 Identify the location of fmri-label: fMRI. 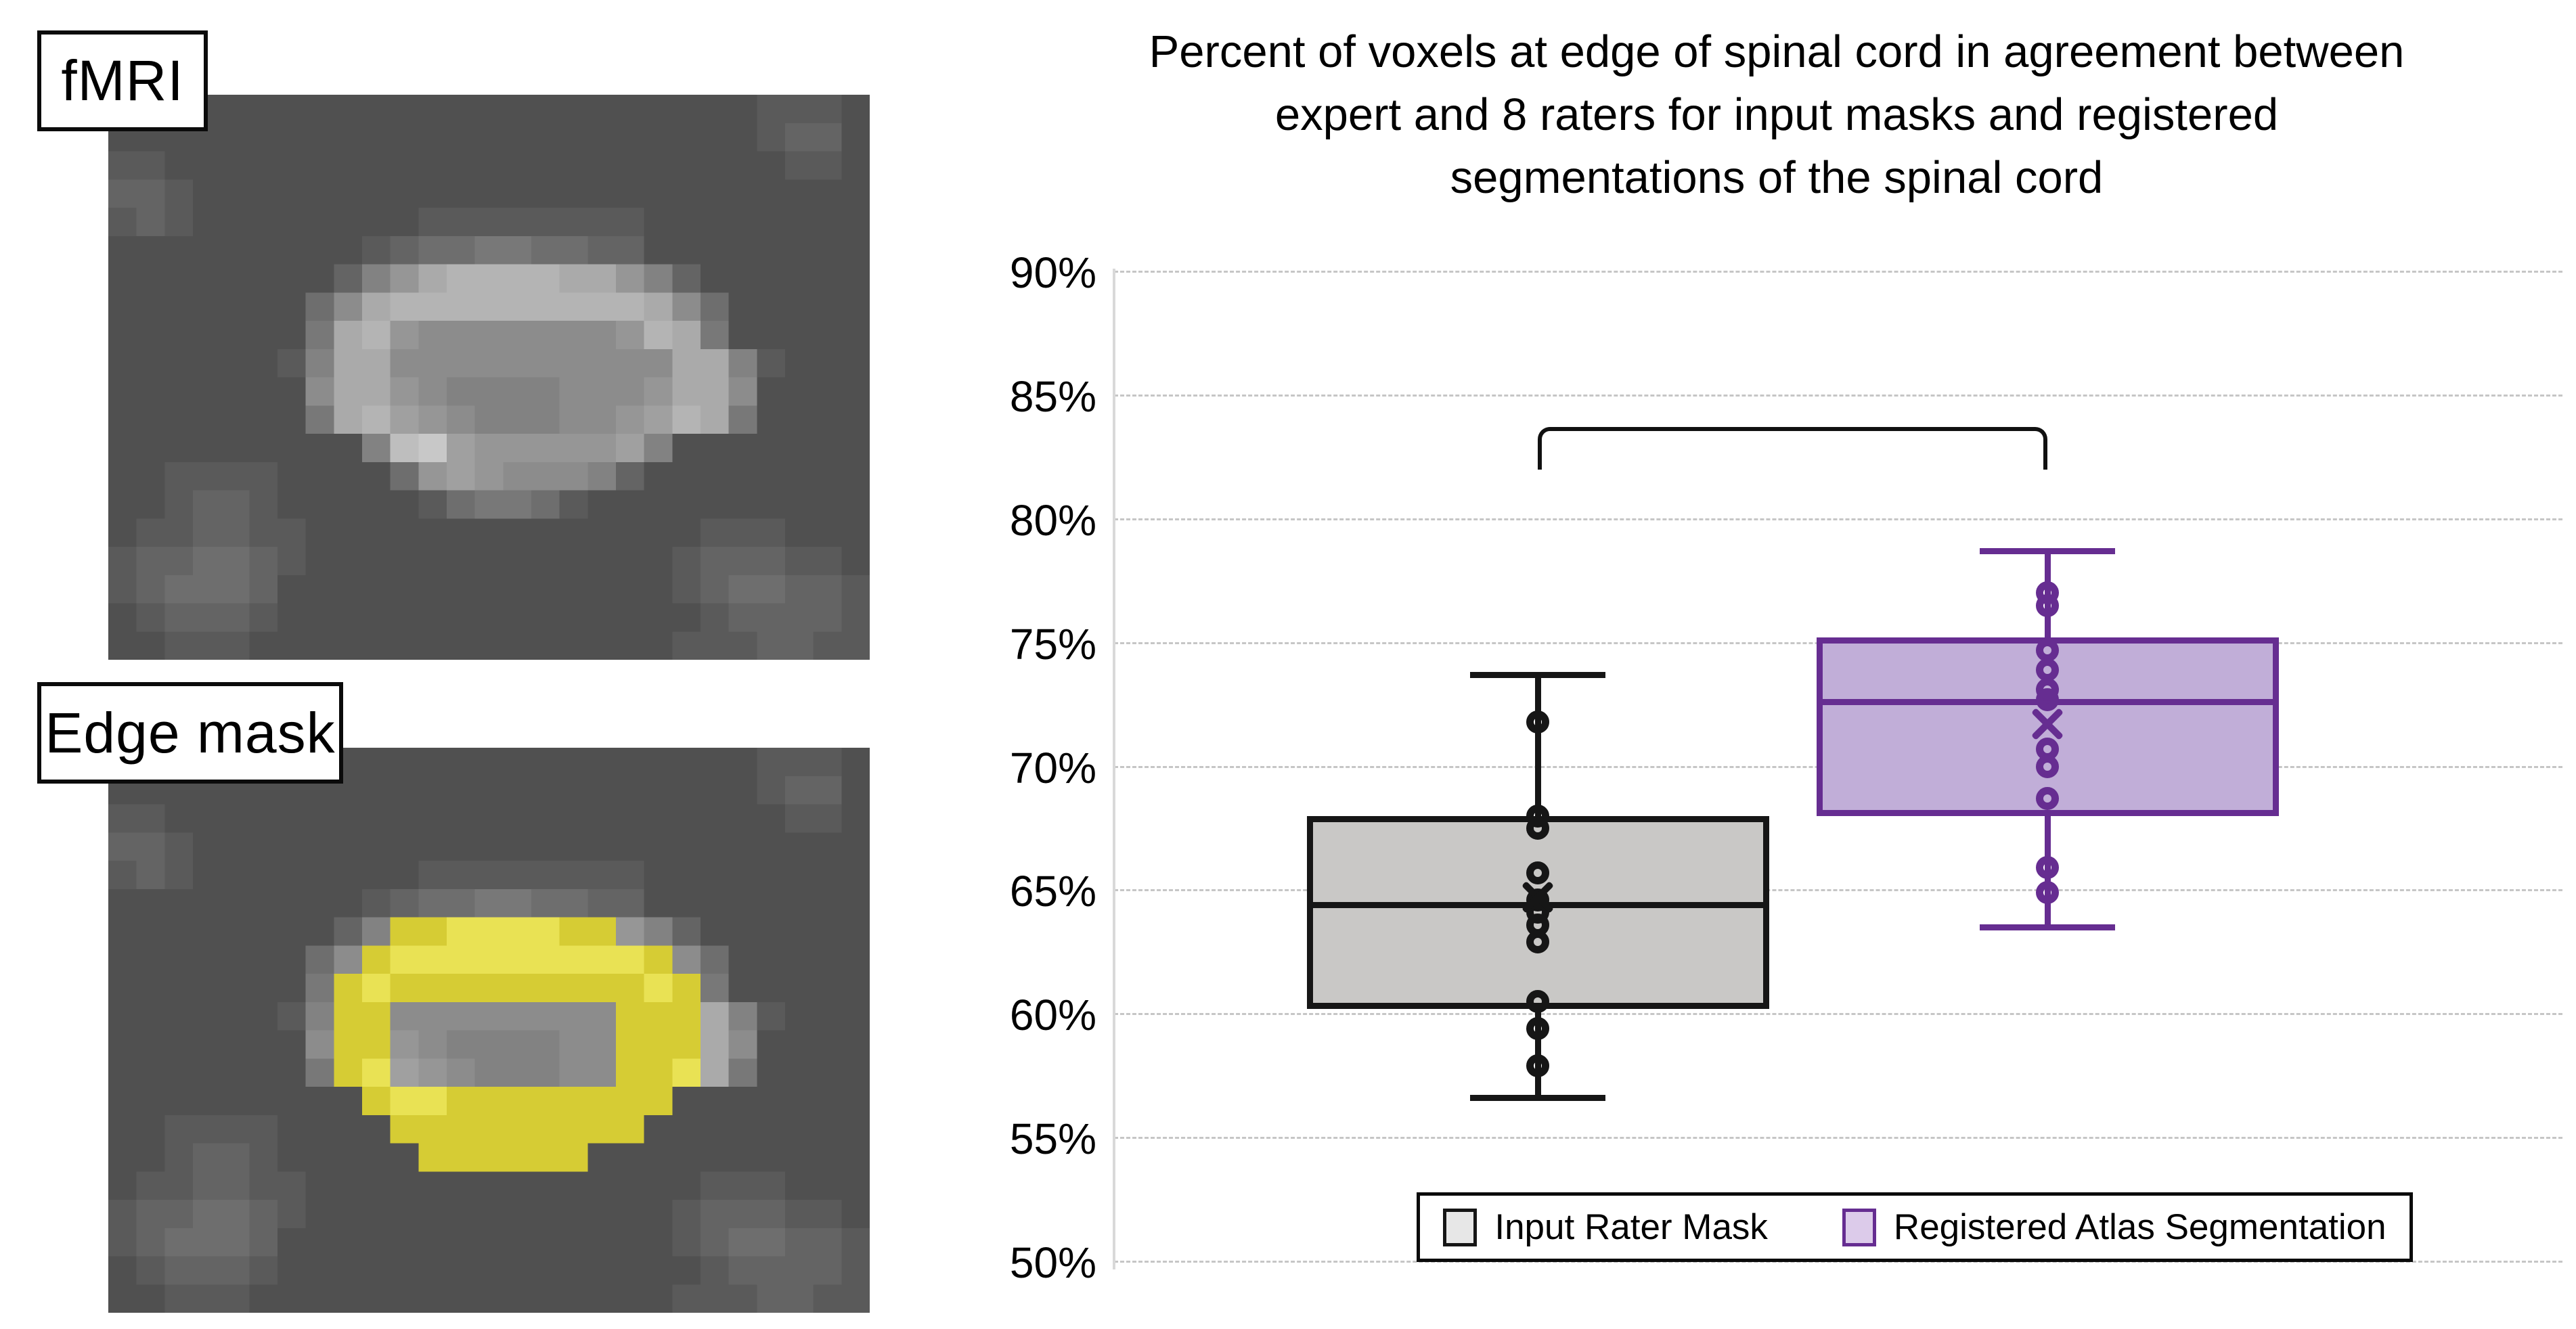
(122, 80).